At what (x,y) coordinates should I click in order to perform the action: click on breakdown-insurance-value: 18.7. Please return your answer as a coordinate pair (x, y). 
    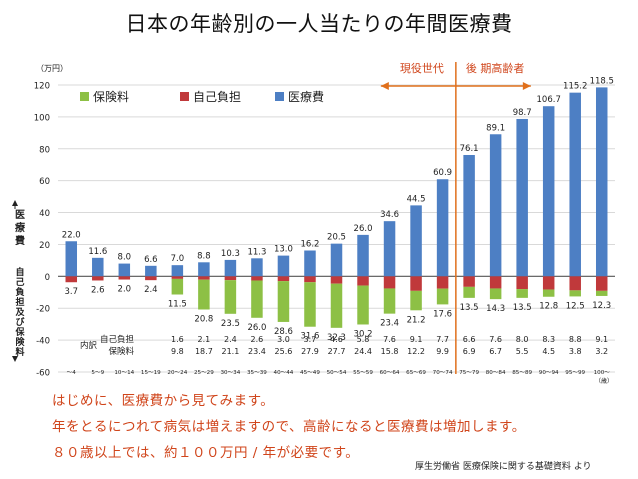
    Looking at the image, I should click on (204, 351).